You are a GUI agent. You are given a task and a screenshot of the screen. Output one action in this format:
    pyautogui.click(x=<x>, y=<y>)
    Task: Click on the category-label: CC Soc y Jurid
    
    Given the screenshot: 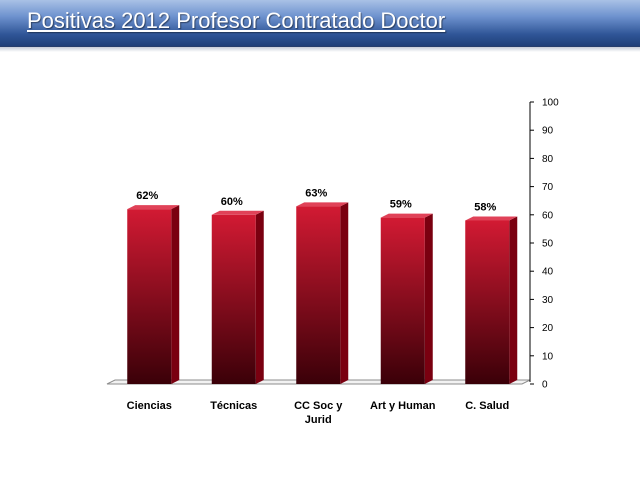 What is the action you would take?
    pyautogui.click(x=318, y=413)
    